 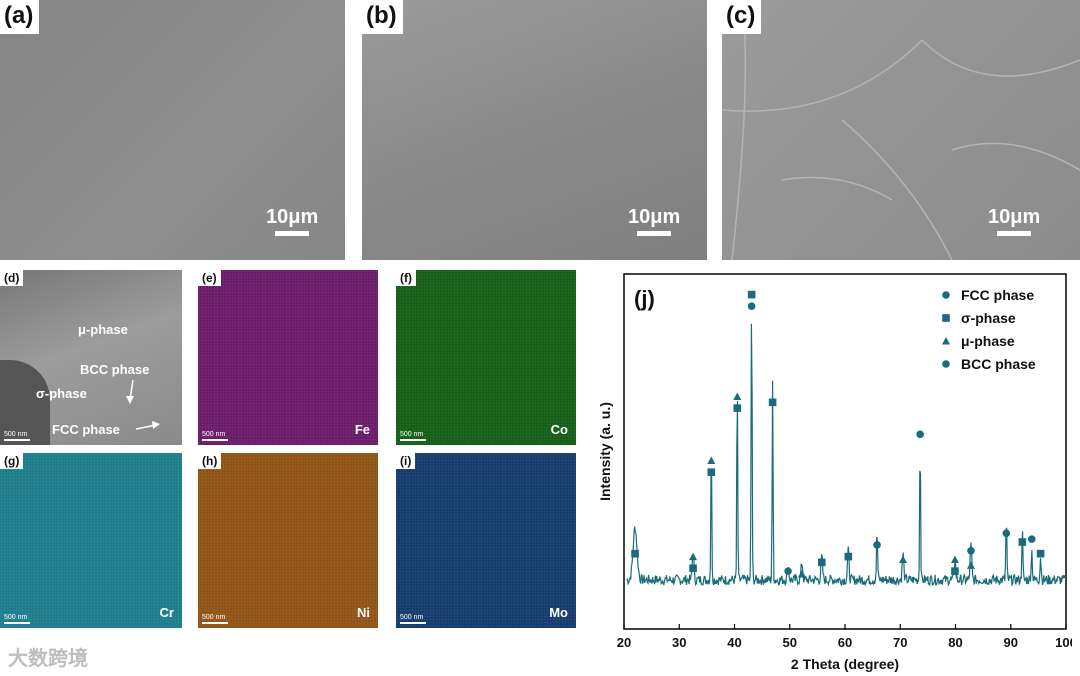 I want to click on panel-label-g: (g), so click(x=12, y=461).